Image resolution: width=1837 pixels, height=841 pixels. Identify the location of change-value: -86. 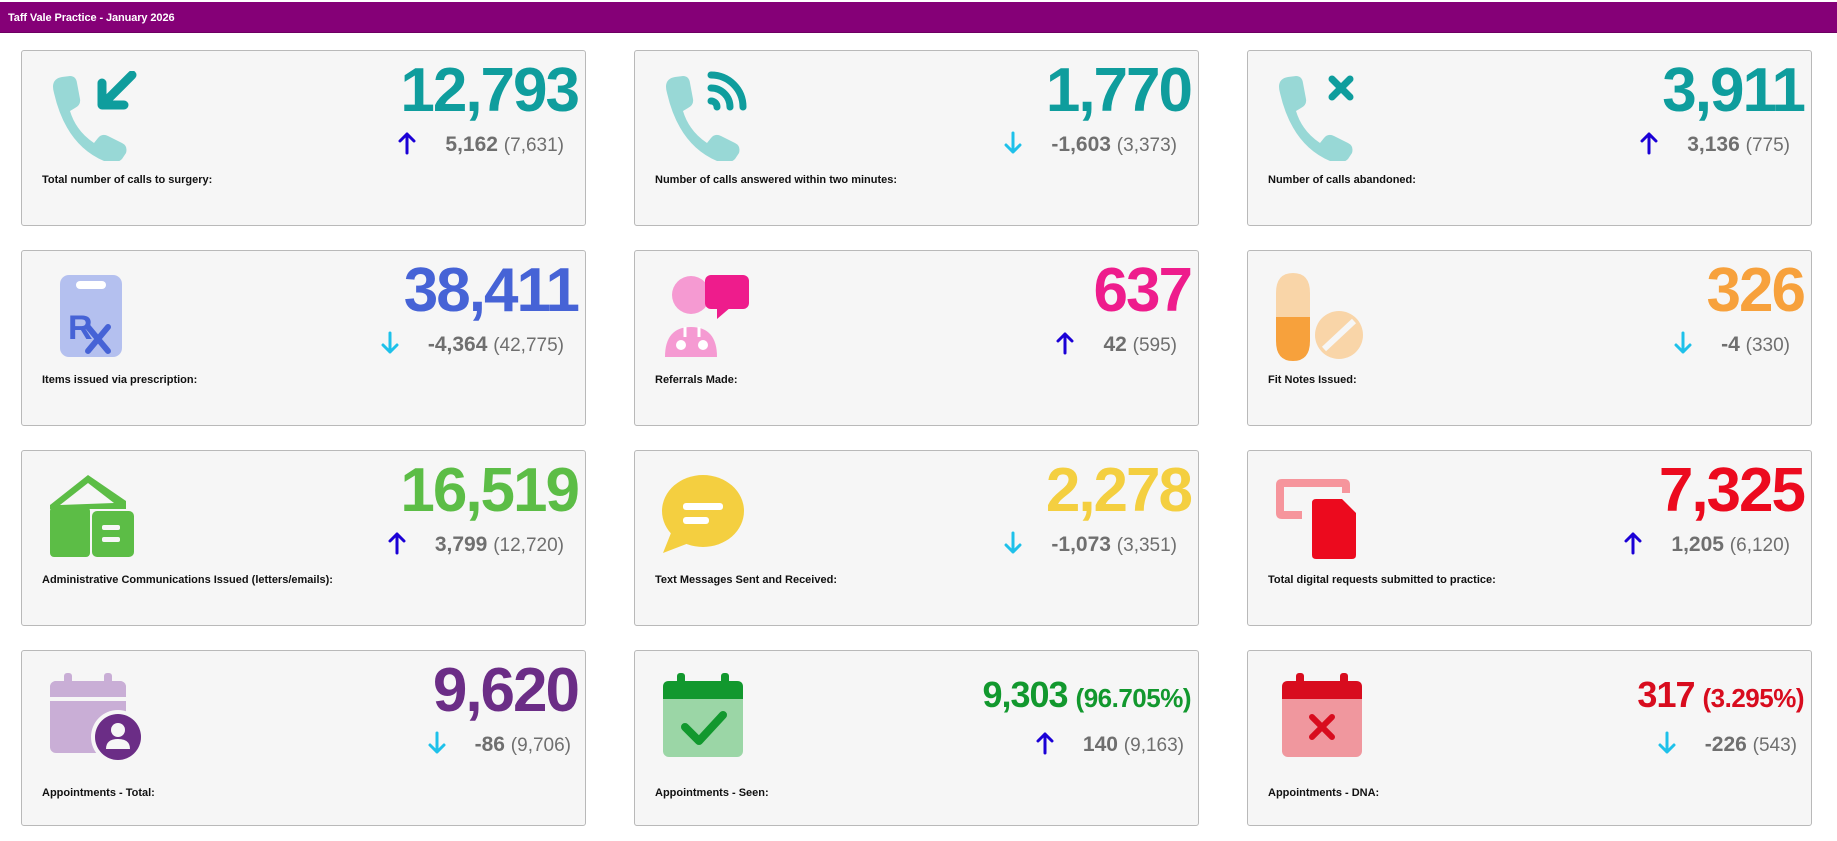
(489, 744).